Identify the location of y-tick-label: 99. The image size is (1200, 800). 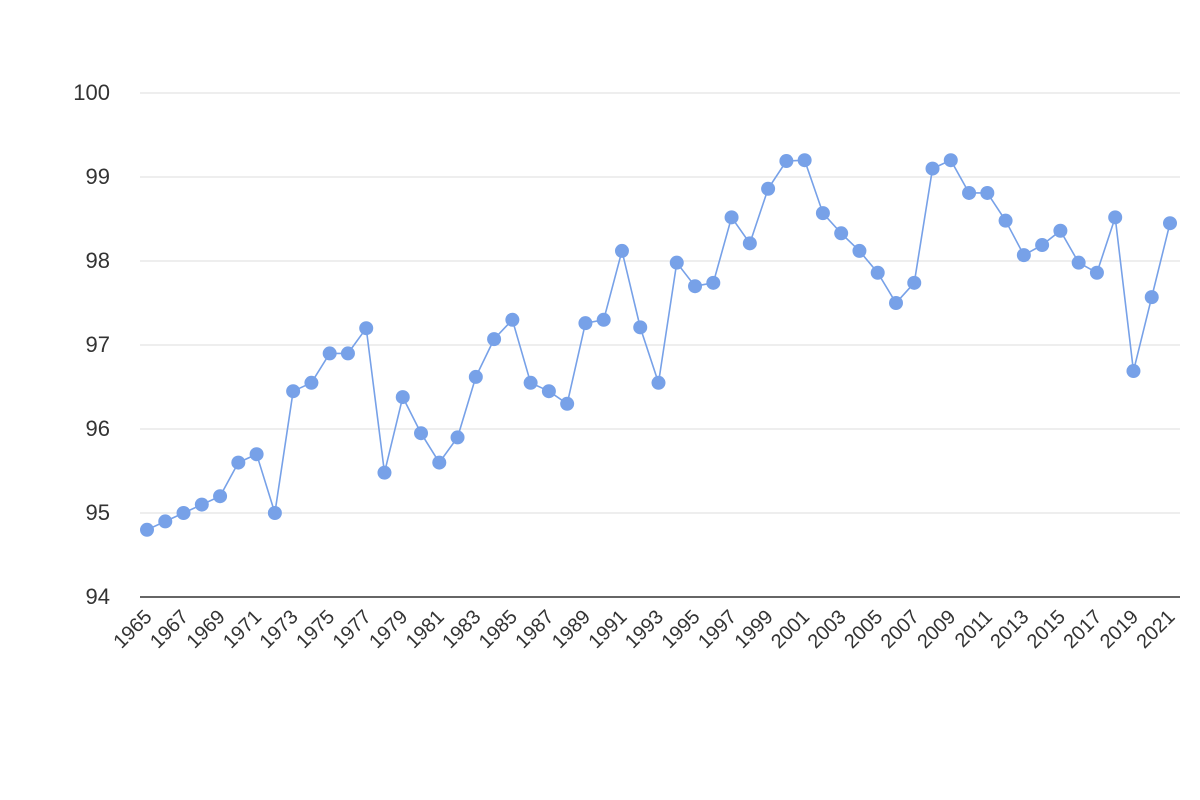
(98, 176).